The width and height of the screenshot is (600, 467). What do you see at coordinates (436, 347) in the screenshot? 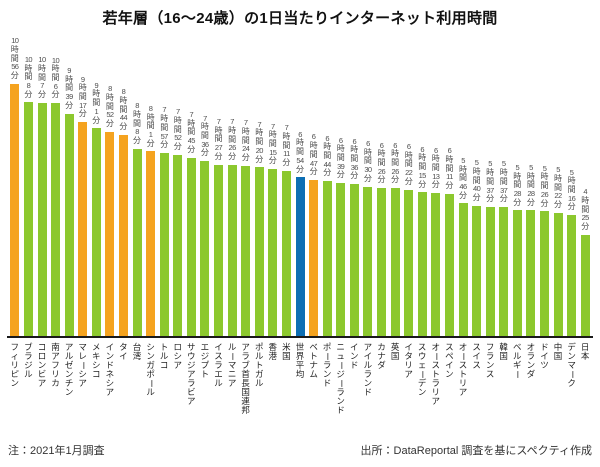
I see `label-char: オ` at bounding box center [436, 347].